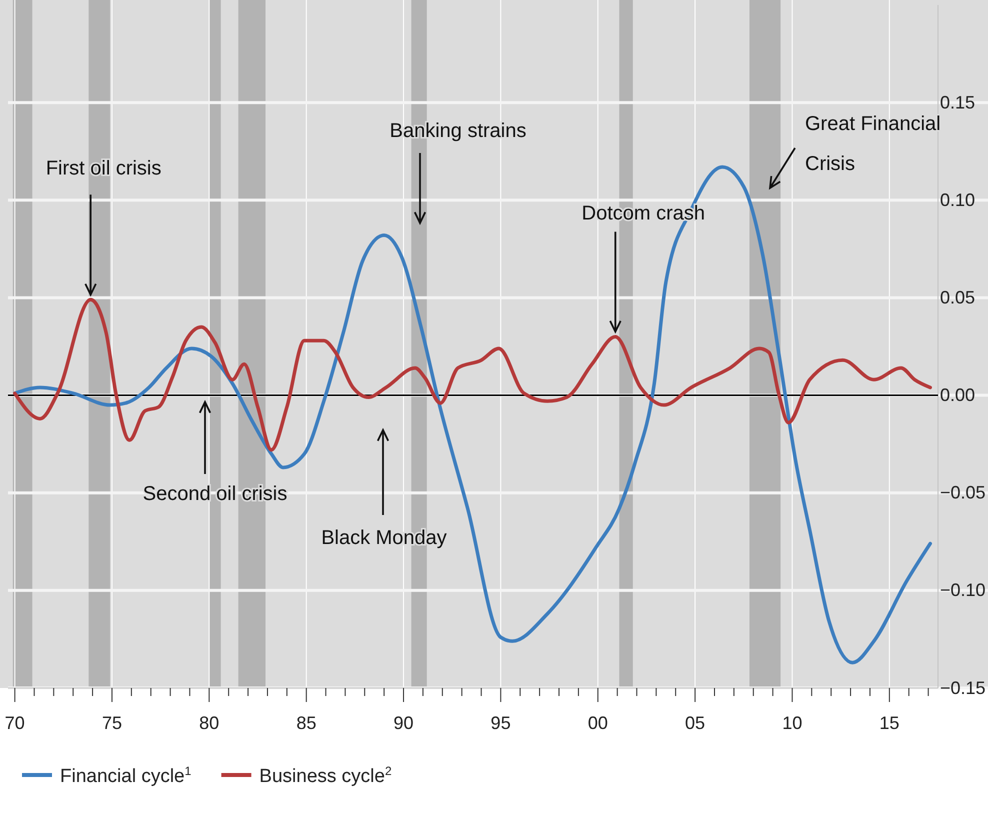  I want to click on legend-label: Financial cycle$^{1}$, so click(126, 775).